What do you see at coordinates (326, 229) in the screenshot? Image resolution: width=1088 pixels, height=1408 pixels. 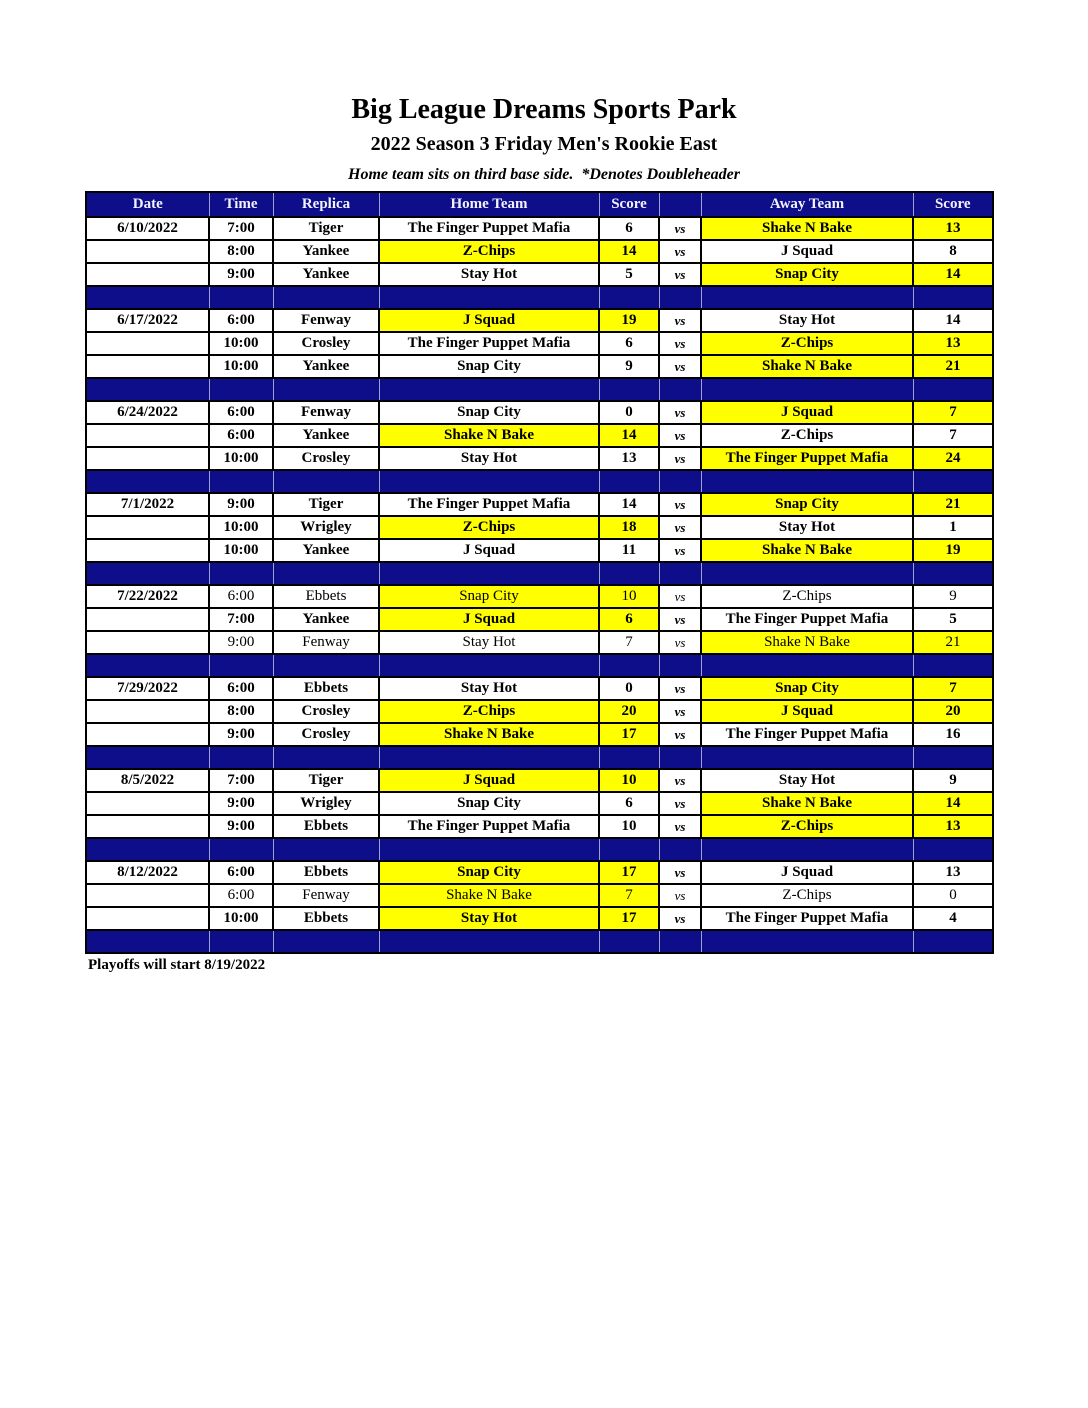 I see `replica-cell: Tiger` at bounding box center [326, 229].